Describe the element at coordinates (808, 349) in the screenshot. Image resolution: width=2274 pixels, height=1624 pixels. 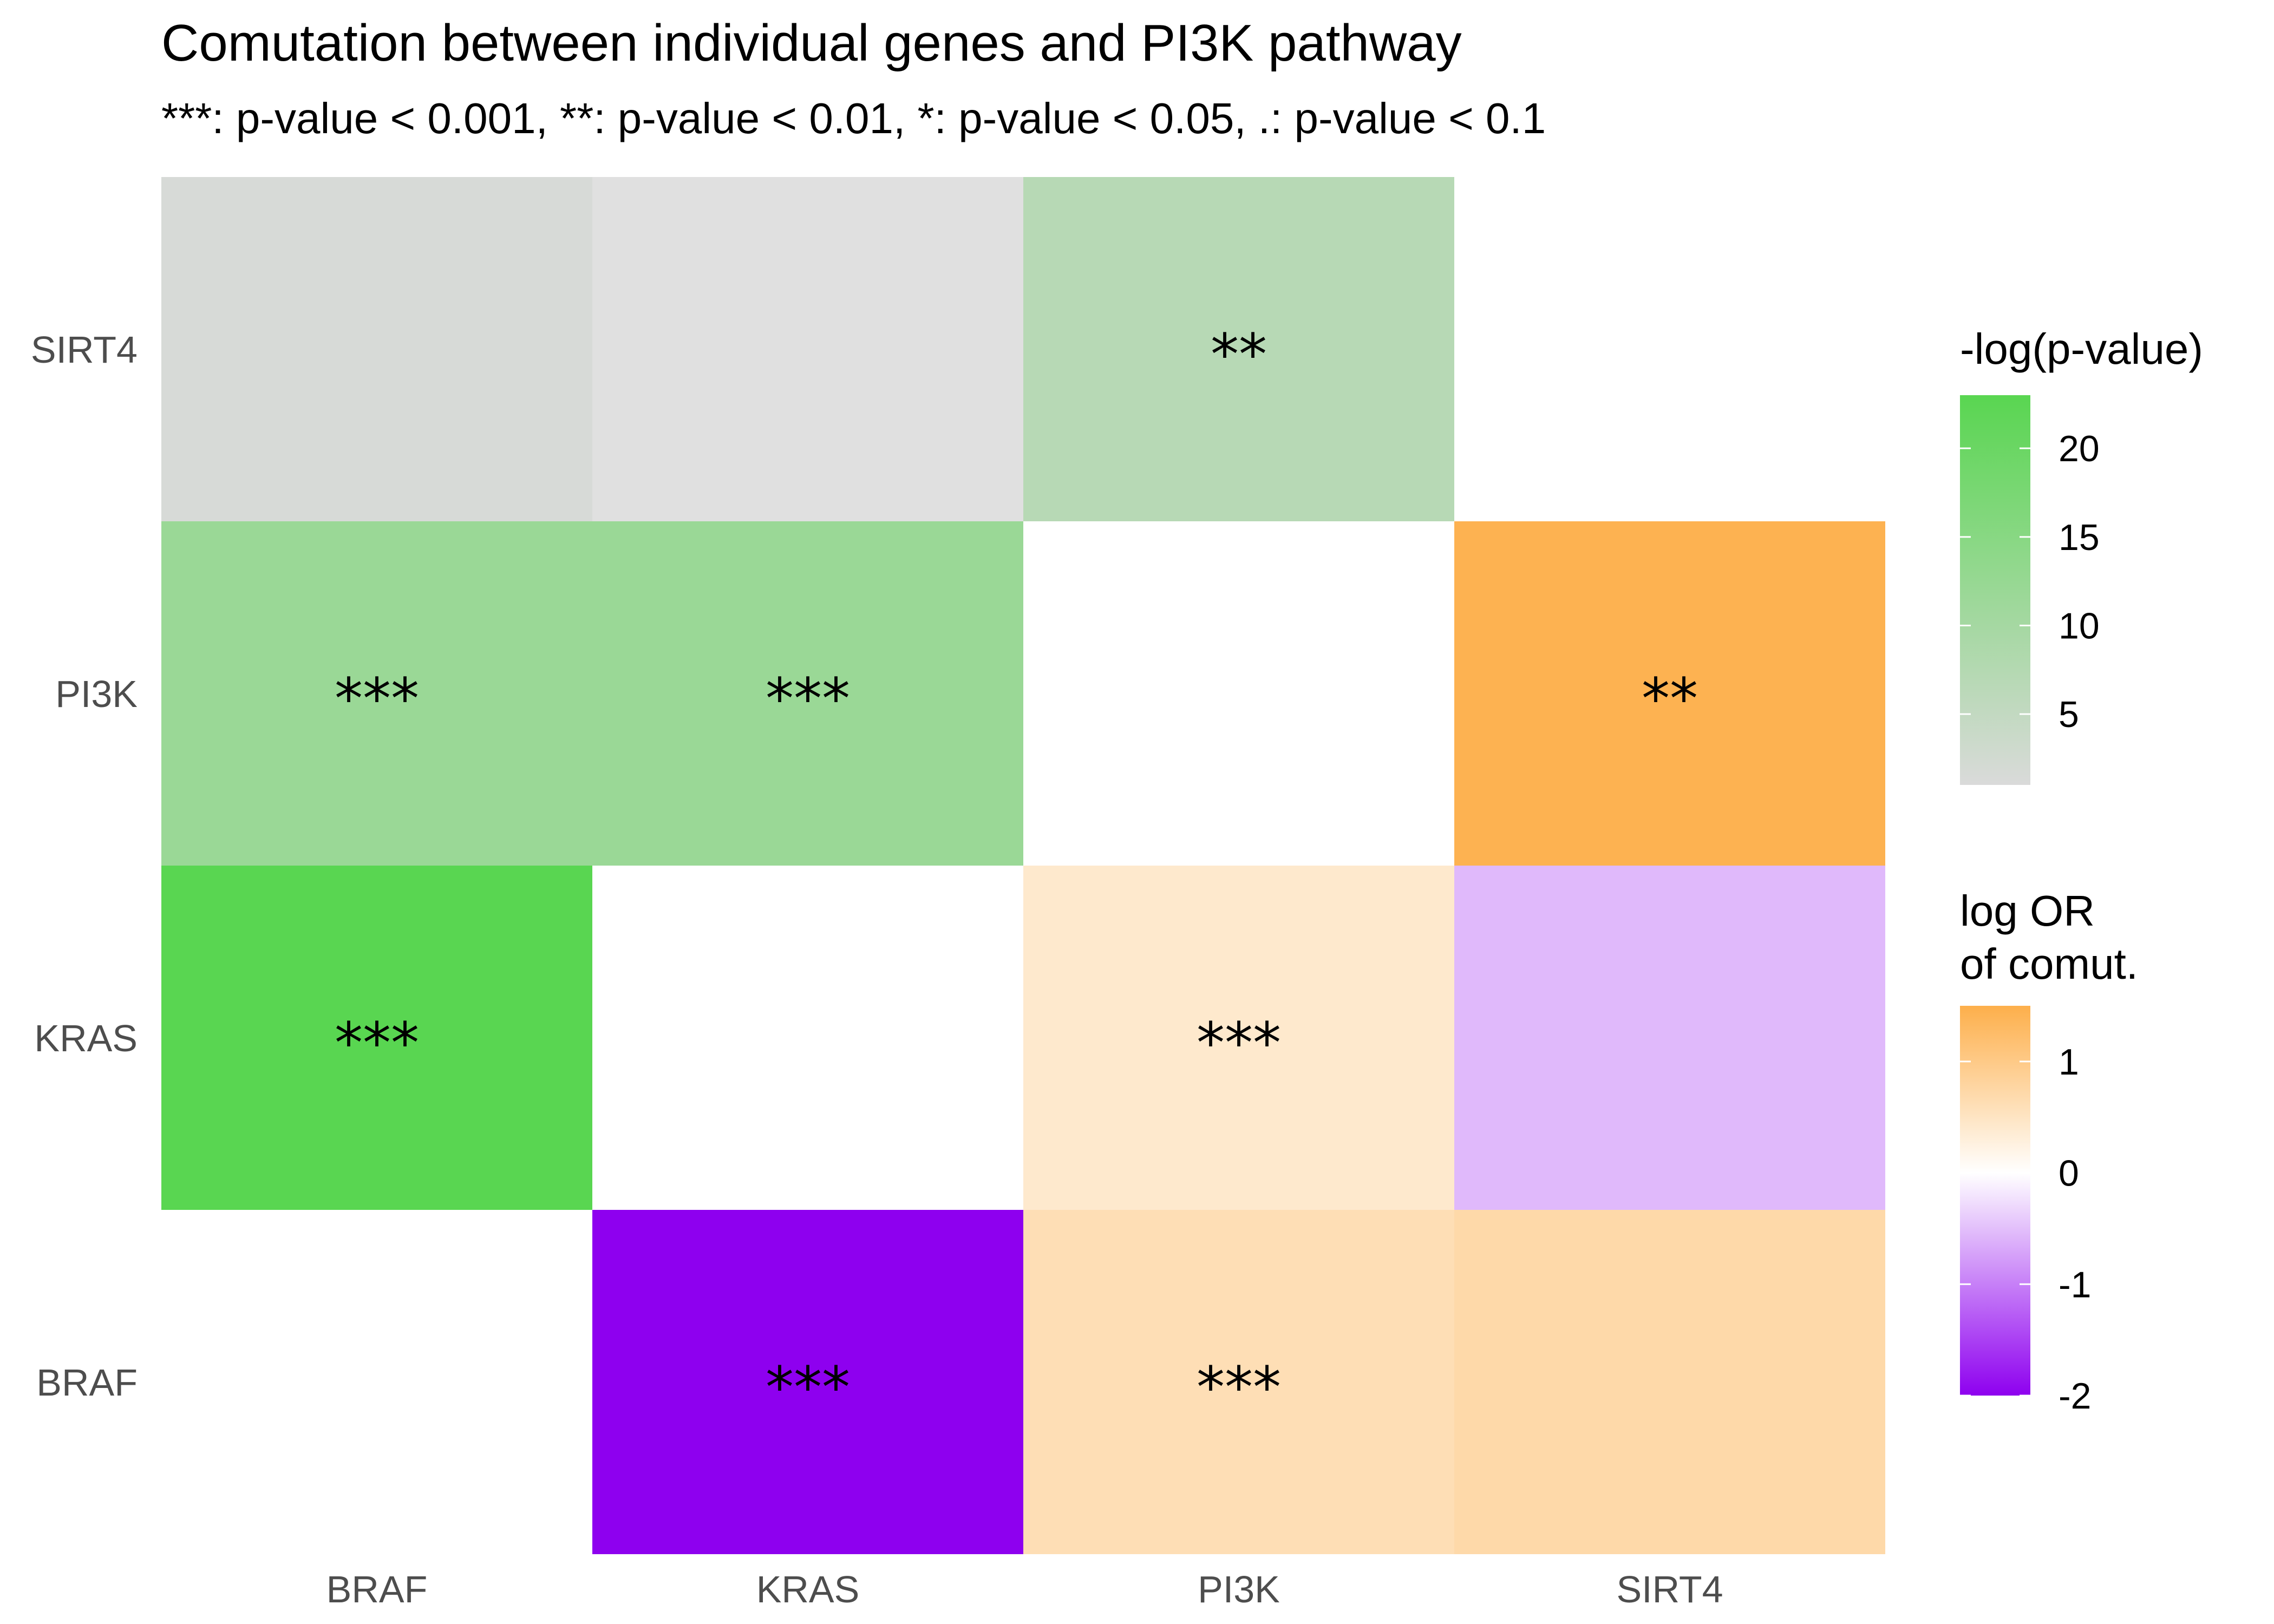
I see `cell-kras-sirt4` at that location.